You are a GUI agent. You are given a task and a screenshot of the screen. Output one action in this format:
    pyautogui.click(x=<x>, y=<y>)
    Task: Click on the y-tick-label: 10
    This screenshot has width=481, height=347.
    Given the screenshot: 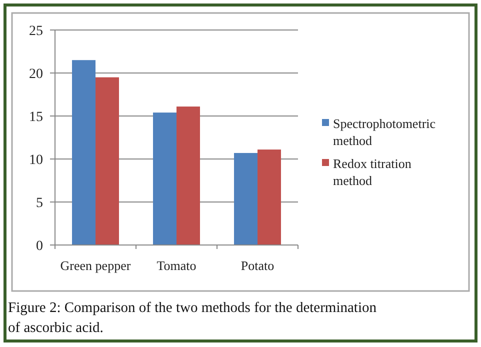 What is the action you would take?
    pyautogui.click(x=36, y=160)
    